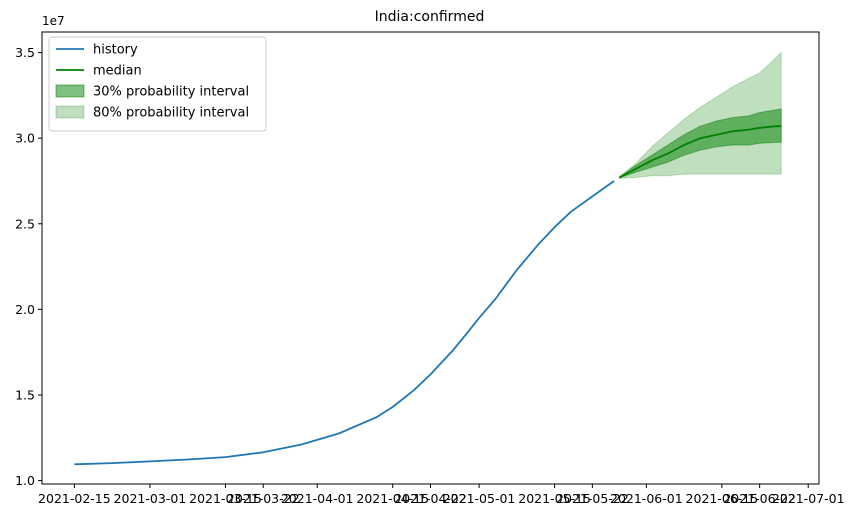 This screenshot has width=859, height=517. What do you see at coordinates (479, 498) in the screenshot?
I see `x-tick-label: 2021-05-01` at bounding box center [479, 498].